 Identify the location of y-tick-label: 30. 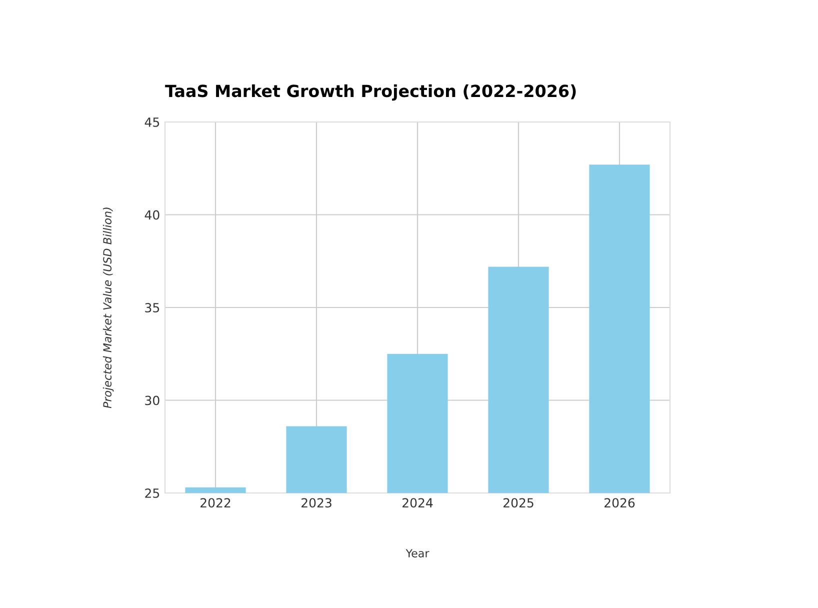
(152, 401).